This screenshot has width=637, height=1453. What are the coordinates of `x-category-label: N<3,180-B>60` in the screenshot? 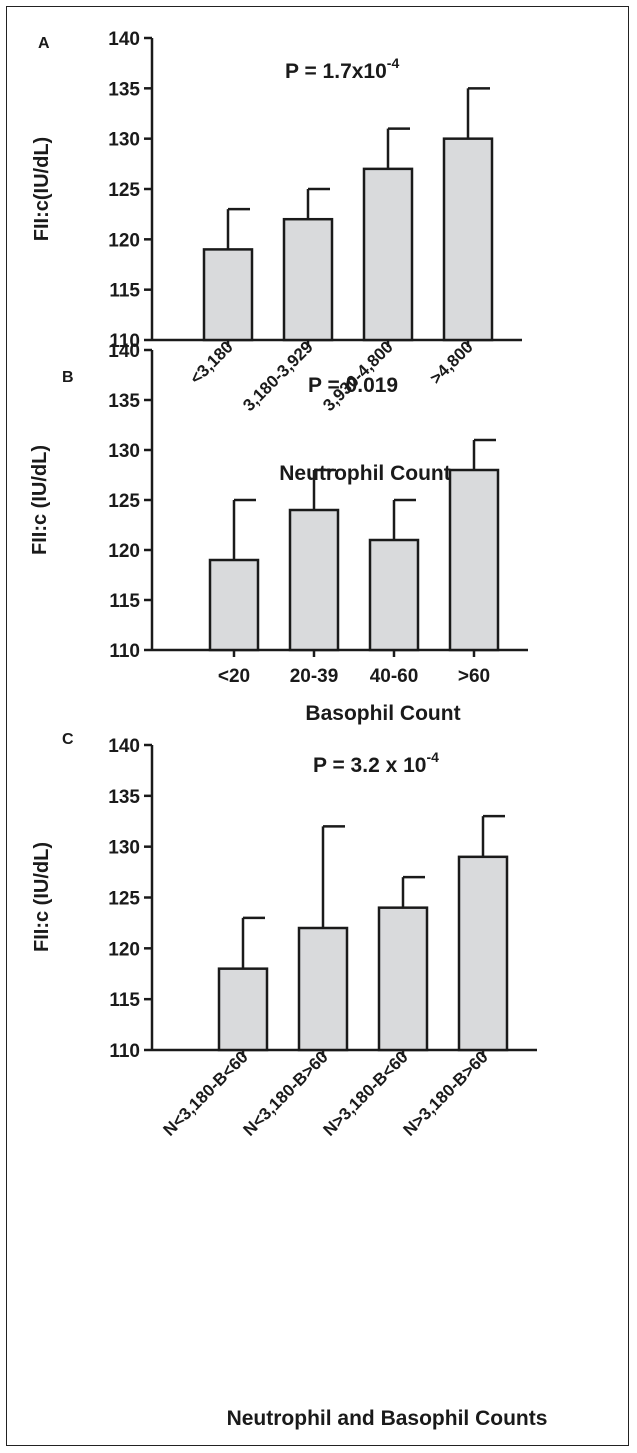 It's located at (286, 1093).